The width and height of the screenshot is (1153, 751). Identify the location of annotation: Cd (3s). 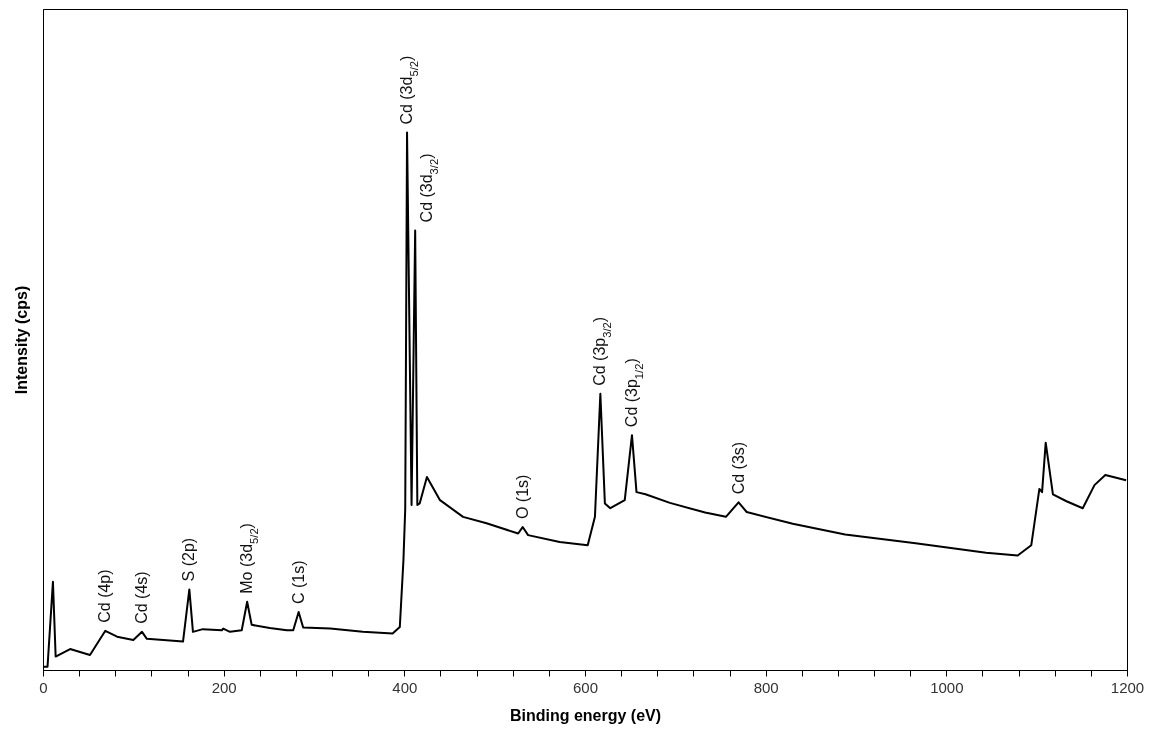
(738, 468).